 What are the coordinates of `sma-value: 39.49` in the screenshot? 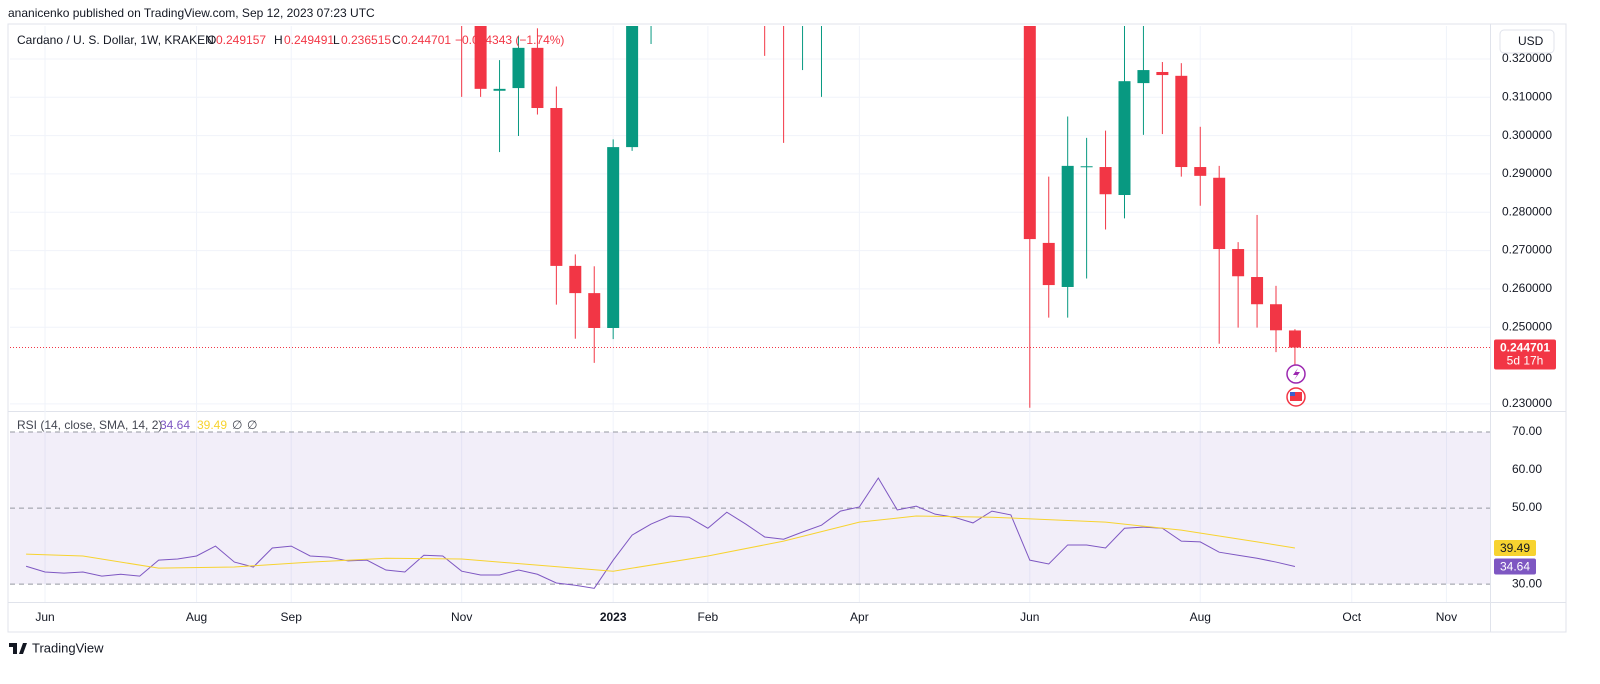 It's located at (212, 425).